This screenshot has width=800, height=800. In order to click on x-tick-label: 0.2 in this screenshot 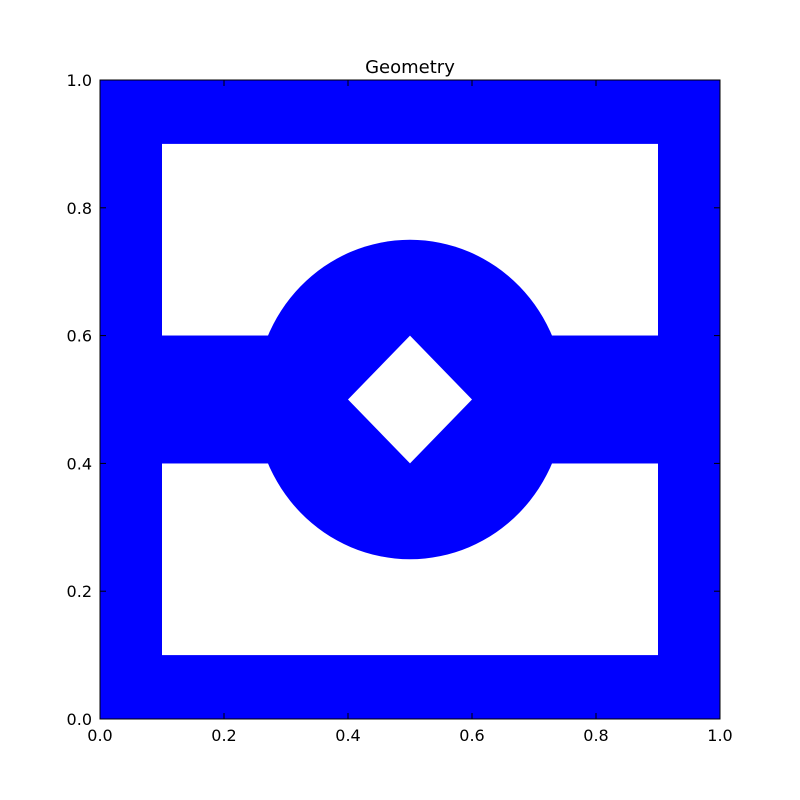, I will do `click(223, 735)`.